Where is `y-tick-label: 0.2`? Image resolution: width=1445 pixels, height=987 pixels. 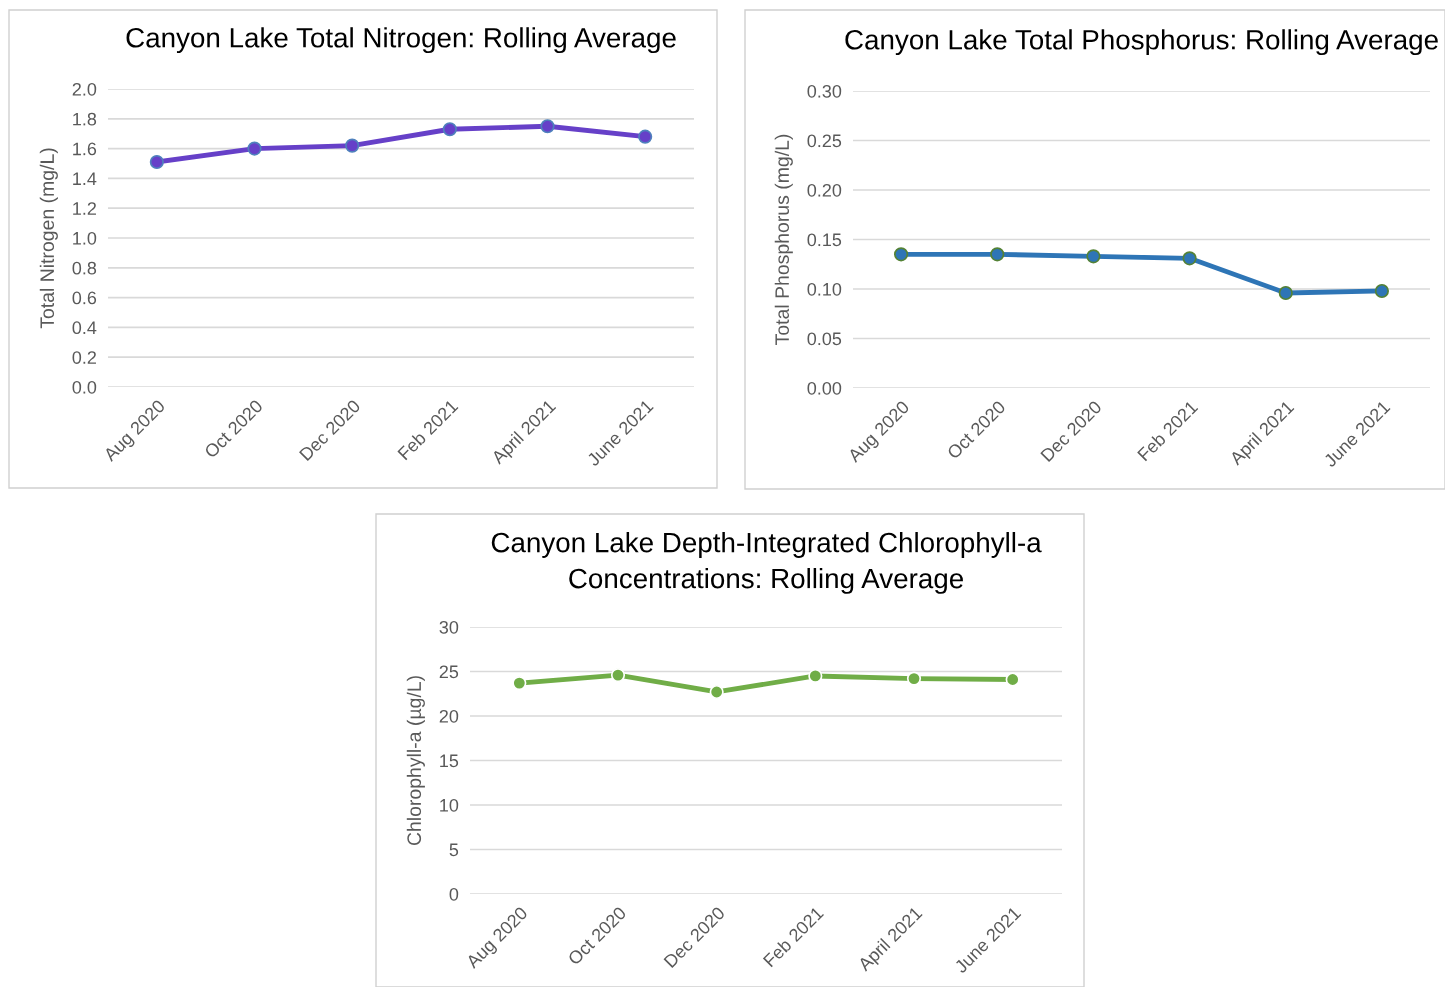 y-tick-label: 0.2 is located at coordinates (84, 357).